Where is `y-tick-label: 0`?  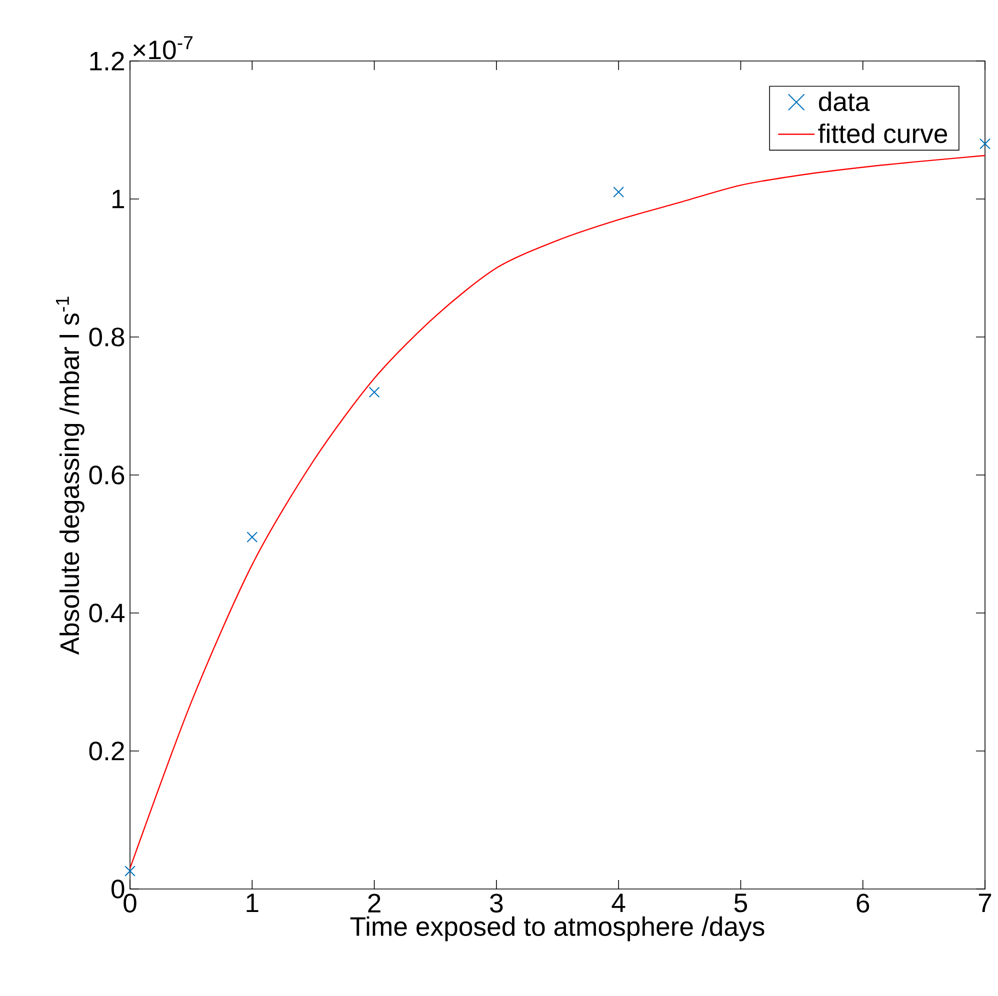
y-tick-label: 0 is located at coordinates (118, 889).